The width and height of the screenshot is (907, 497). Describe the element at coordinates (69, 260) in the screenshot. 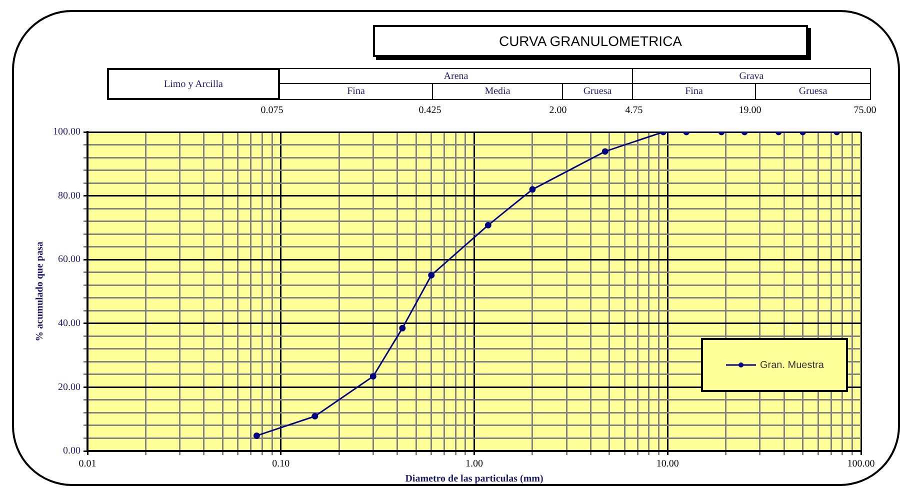

I see `y-tick-label: 60.00` at that location.